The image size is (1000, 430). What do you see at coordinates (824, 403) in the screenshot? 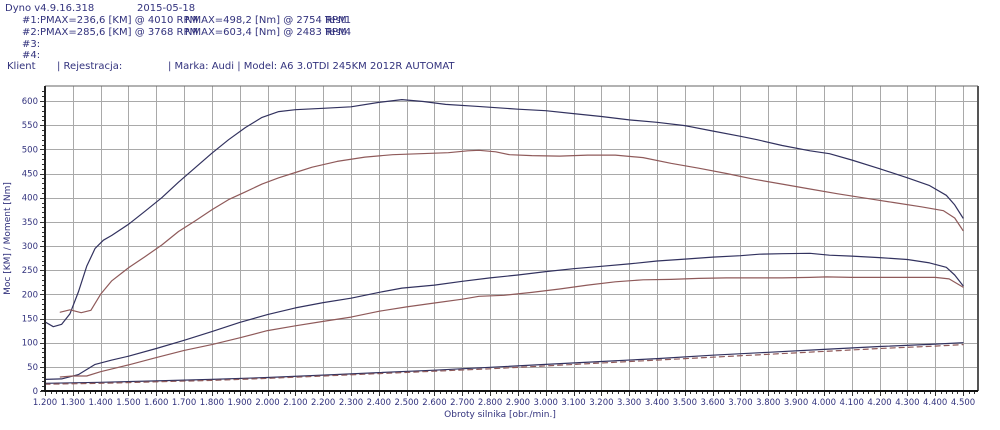
I see `x-tick-label: 4.000` at bounding box center [824, 403].